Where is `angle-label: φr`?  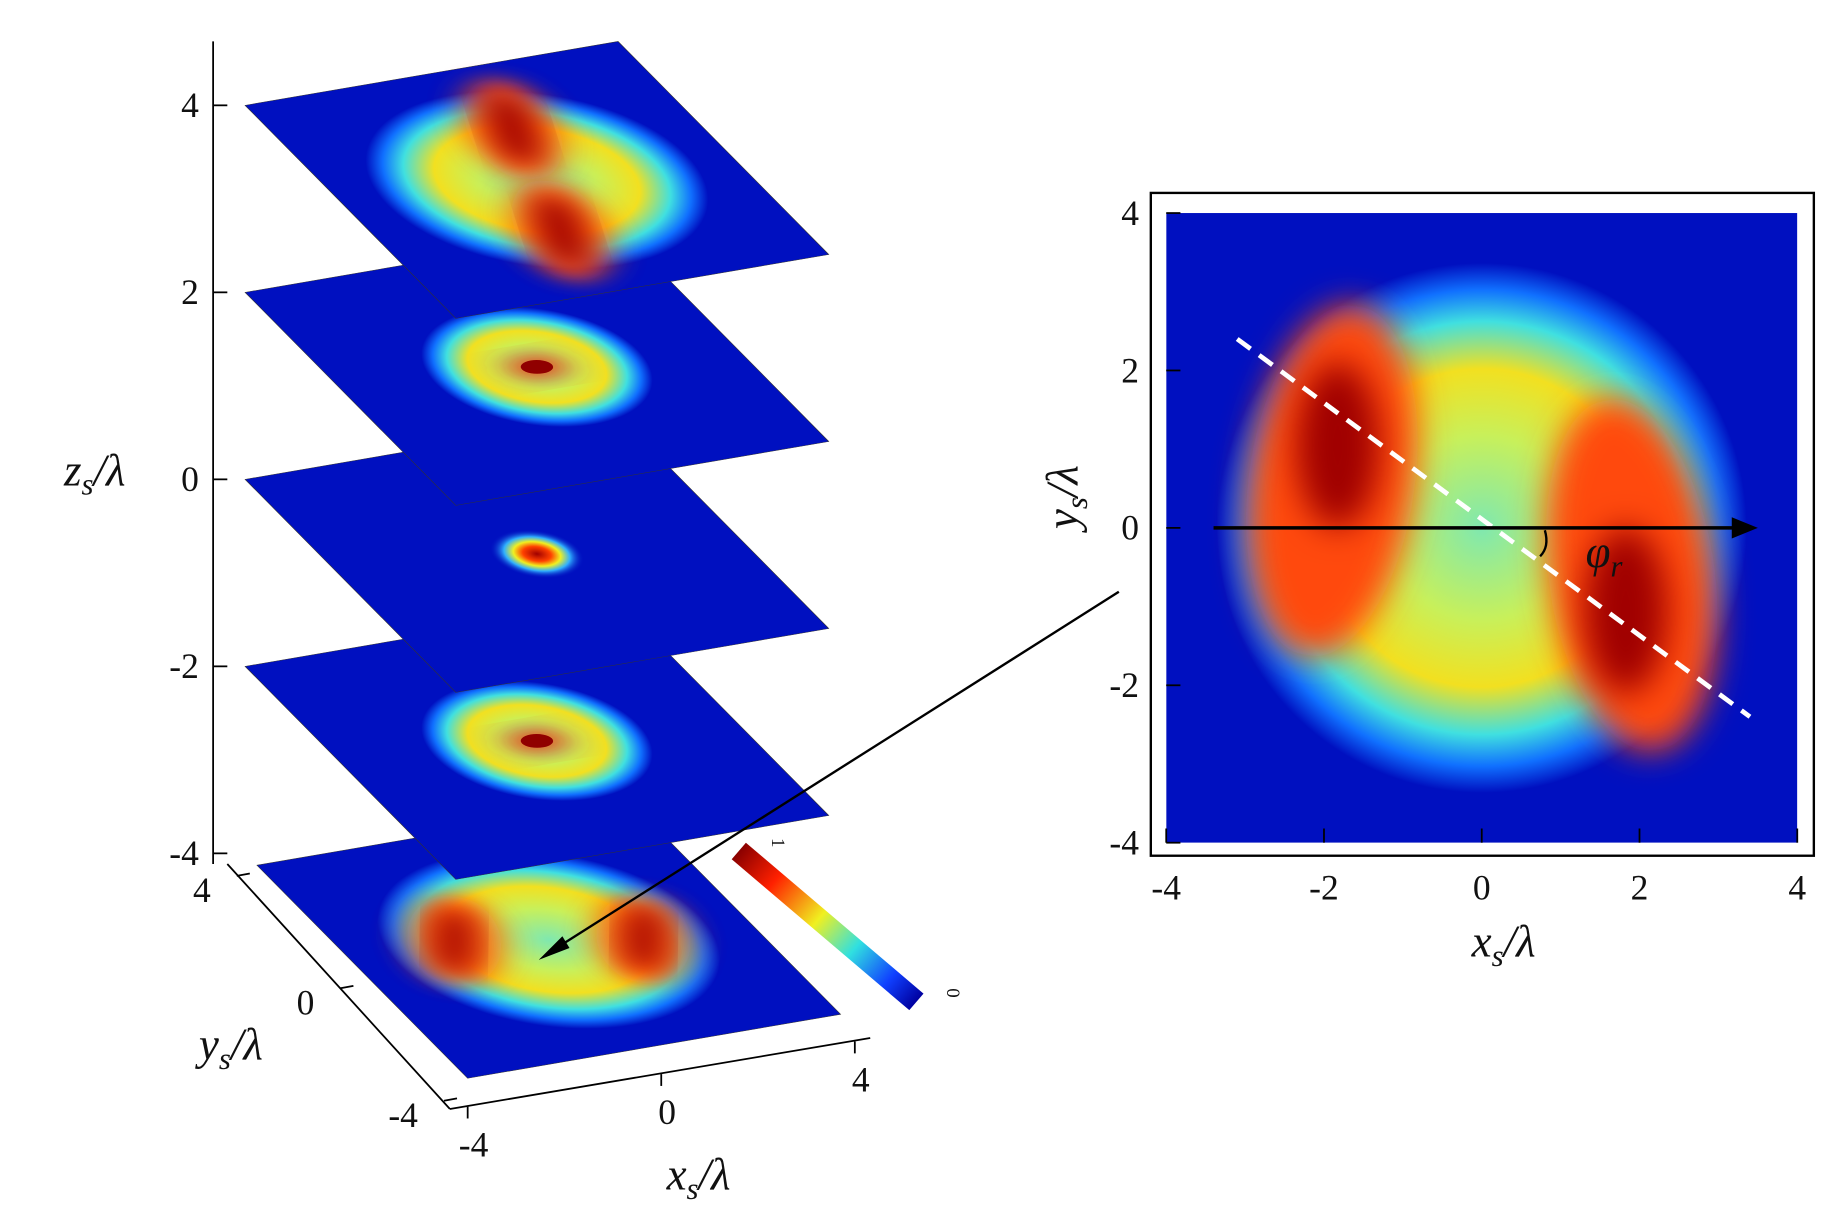
angle-label: φr is located at coordinates (1605, 555).